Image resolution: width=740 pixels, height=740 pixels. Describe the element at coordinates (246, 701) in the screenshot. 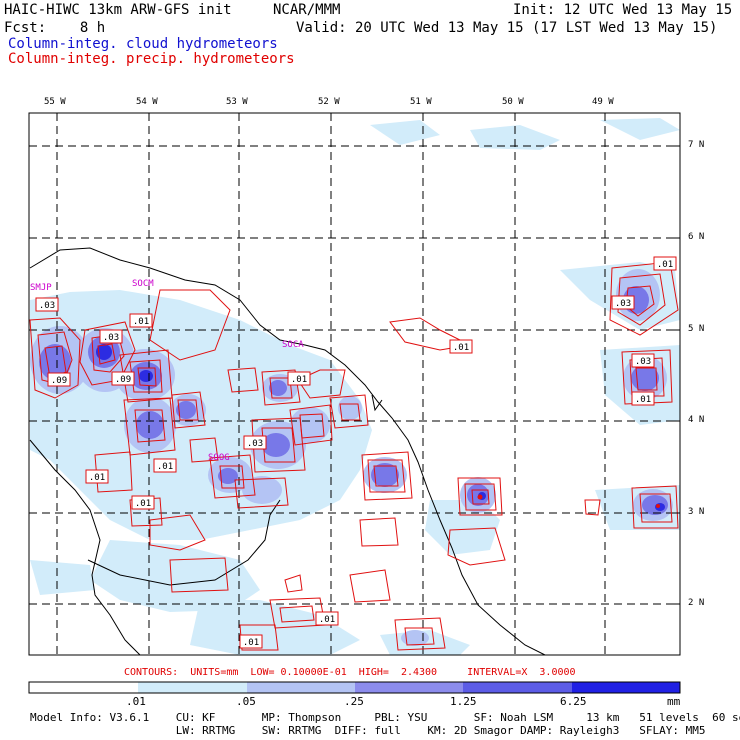

I see `colorbar-label: .05` at that location.